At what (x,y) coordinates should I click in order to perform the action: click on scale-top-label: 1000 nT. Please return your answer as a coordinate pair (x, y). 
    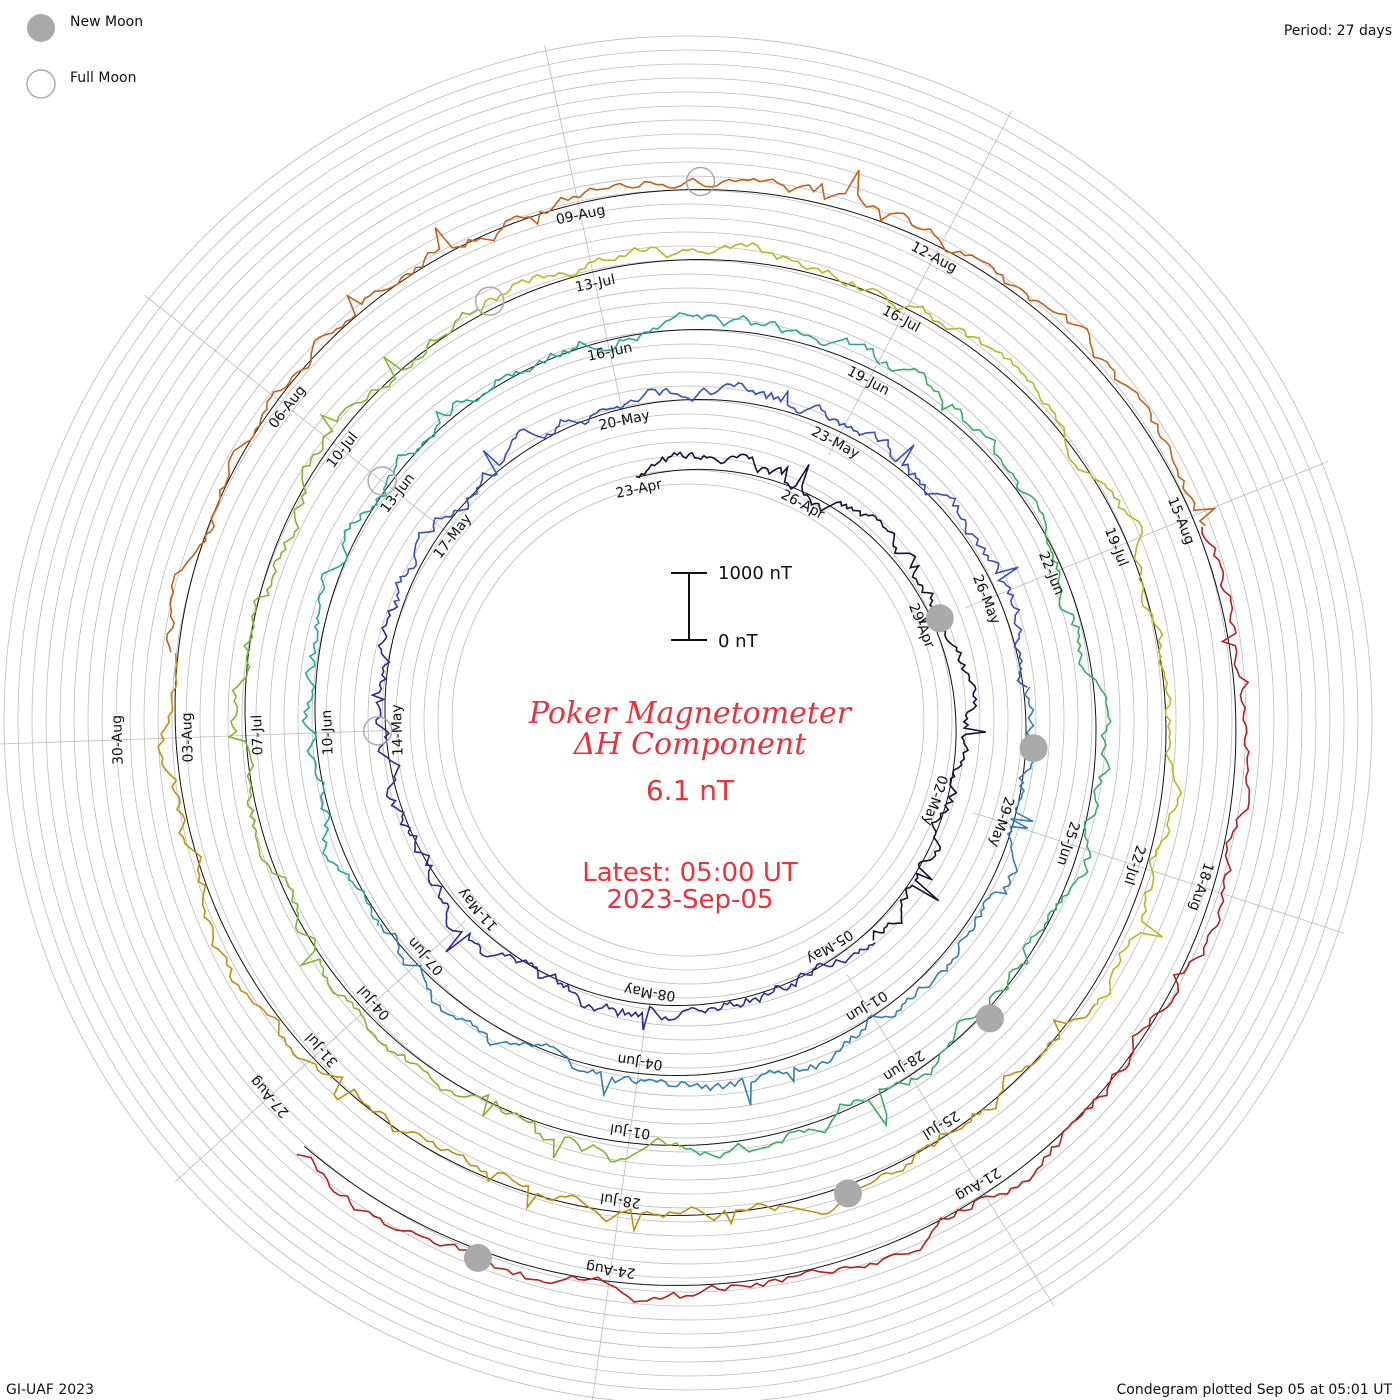
    Looking at the image, I should click on (755, 573).